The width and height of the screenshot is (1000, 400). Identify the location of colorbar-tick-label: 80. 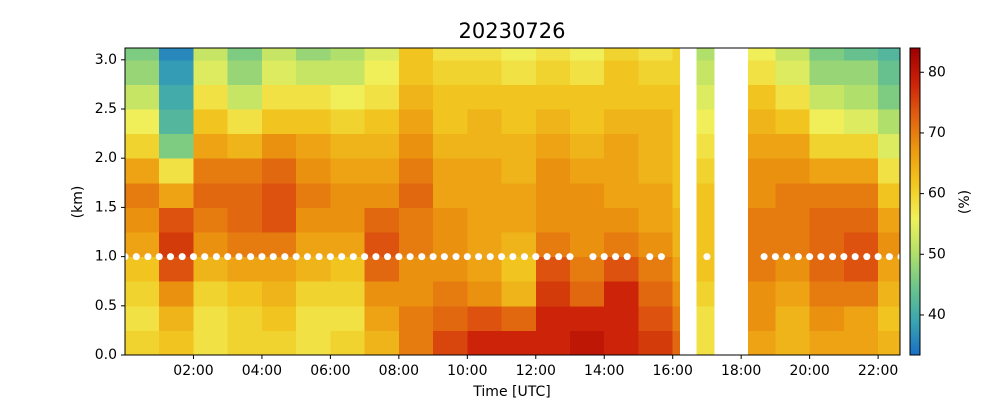
(937, 72).